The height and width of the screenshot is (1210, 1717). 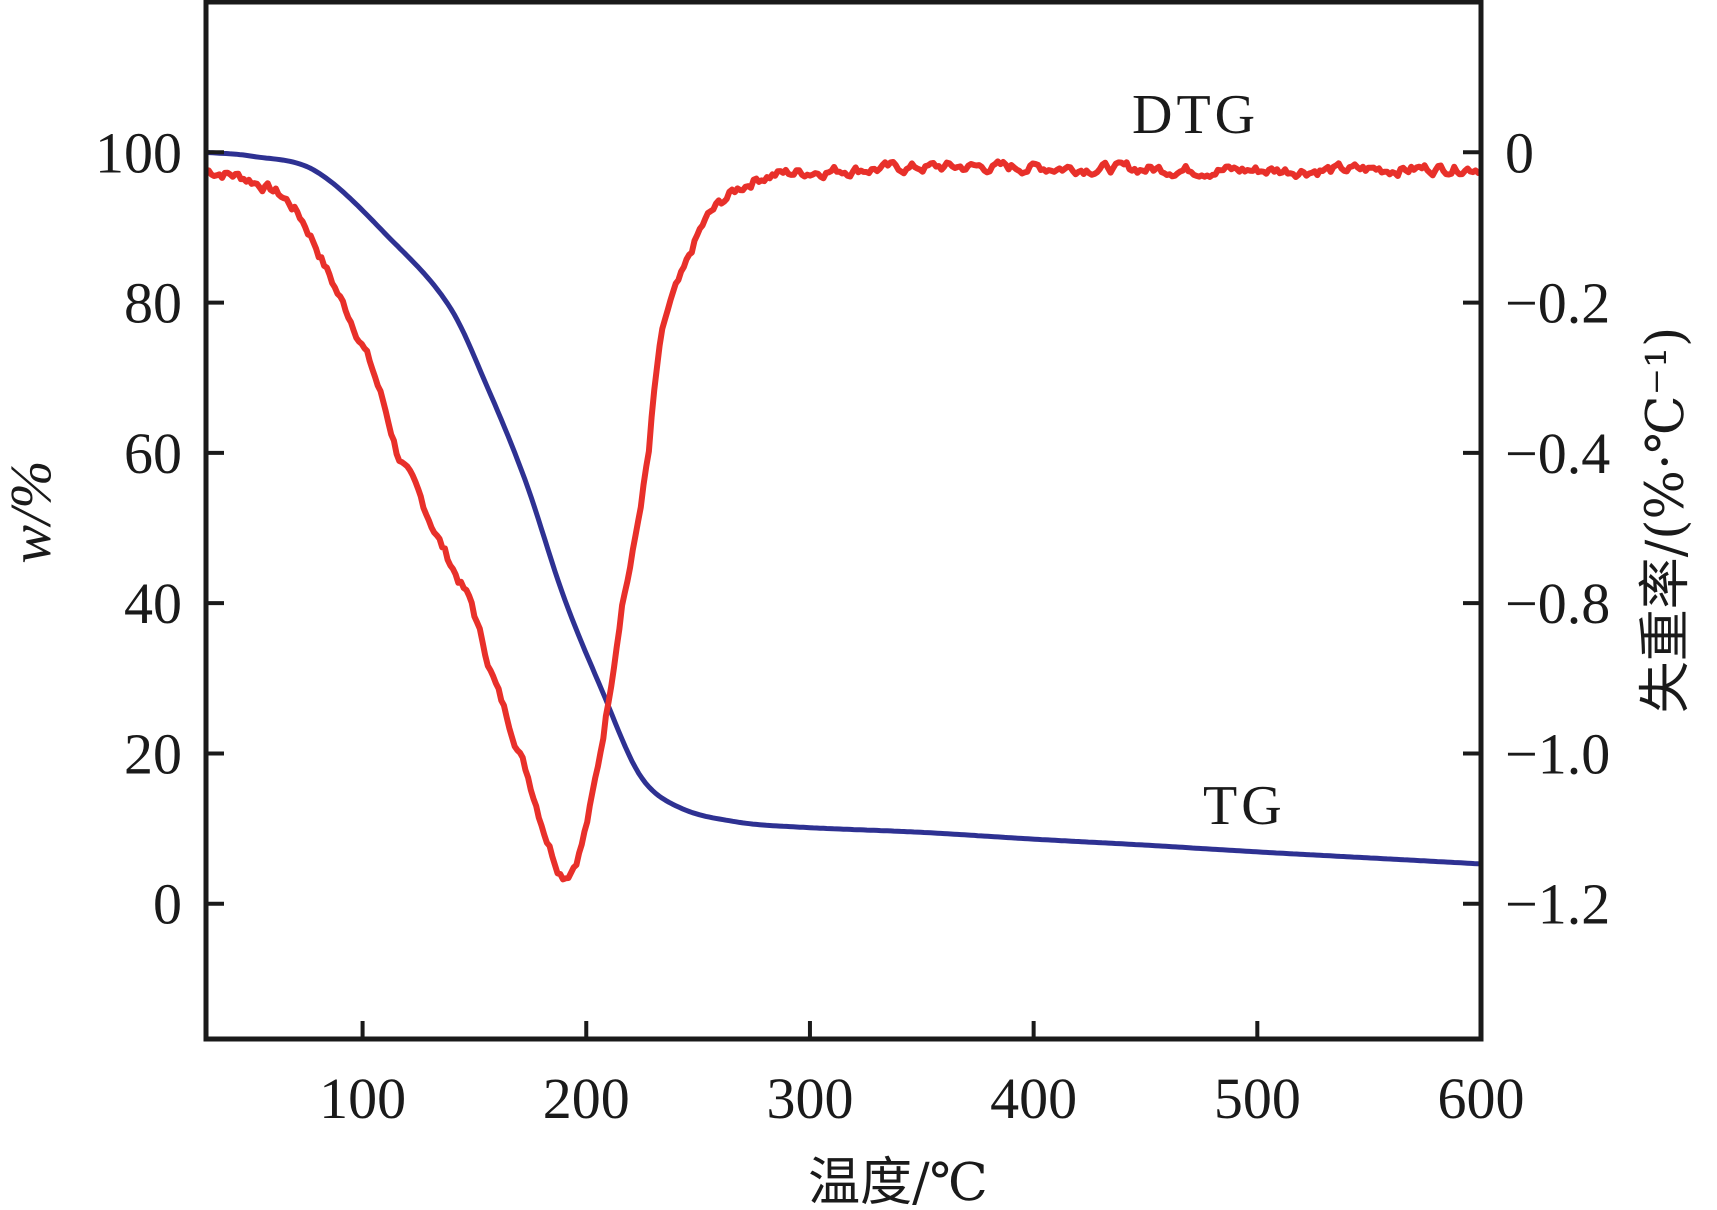 What do you see at coordinates (586, 1098) in the screenshot?
I see `x-tick-label: 200` at bounding box center [586, 1098].